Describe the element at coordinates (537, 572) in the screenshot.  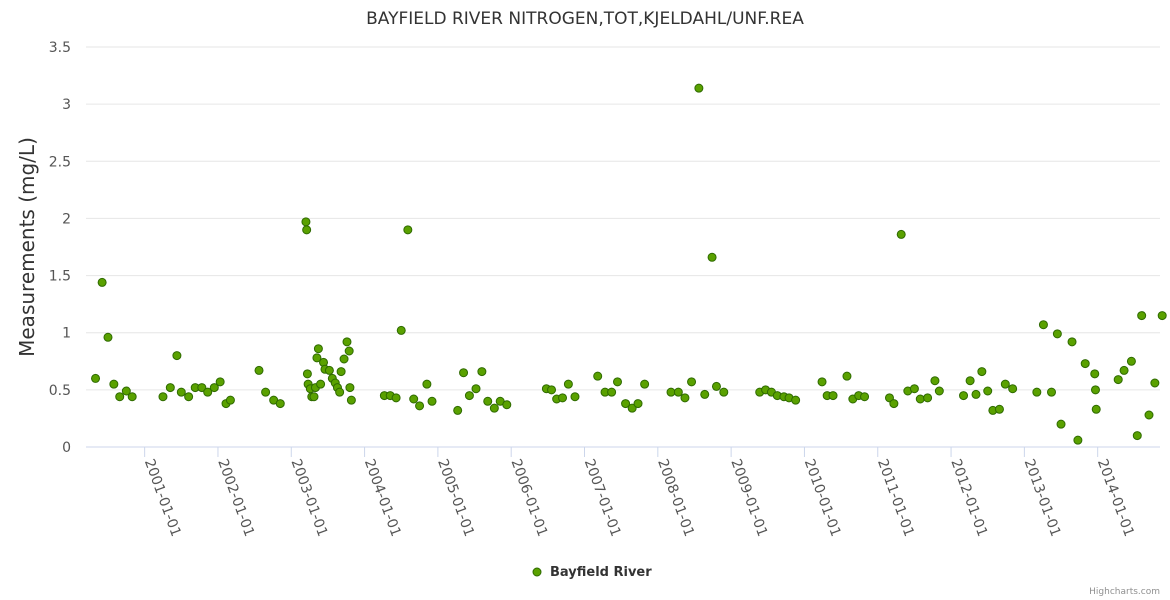
I see `legend-marker` at that location.